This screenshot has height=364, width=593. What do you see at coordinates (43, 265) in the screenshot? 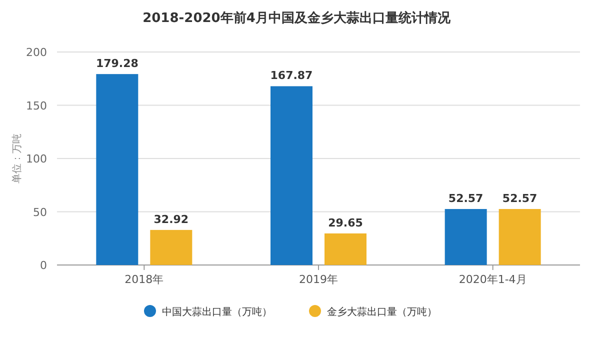
I see `y-tick-label: 0` at bounding box center [43, 265].